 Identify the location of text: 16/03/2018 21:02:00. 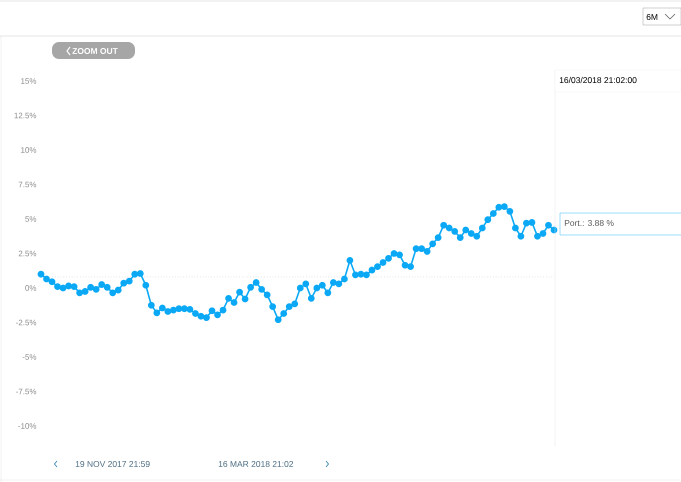
(598, 80).